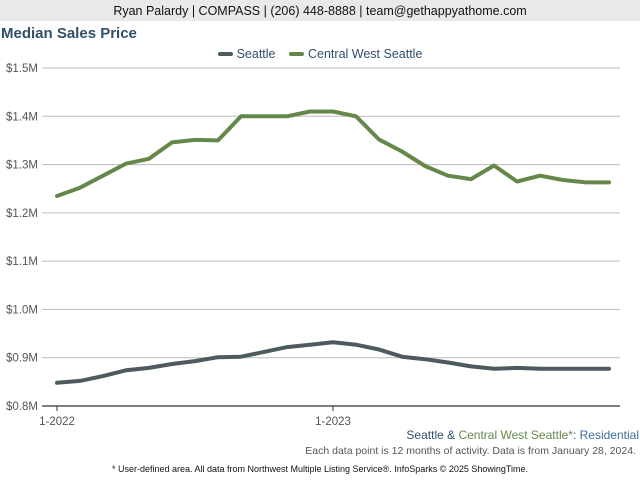  What do you see at coordinates (333, 362) in the screenshot?
I see `series-line-seattle` at bounding box center [333, 362].